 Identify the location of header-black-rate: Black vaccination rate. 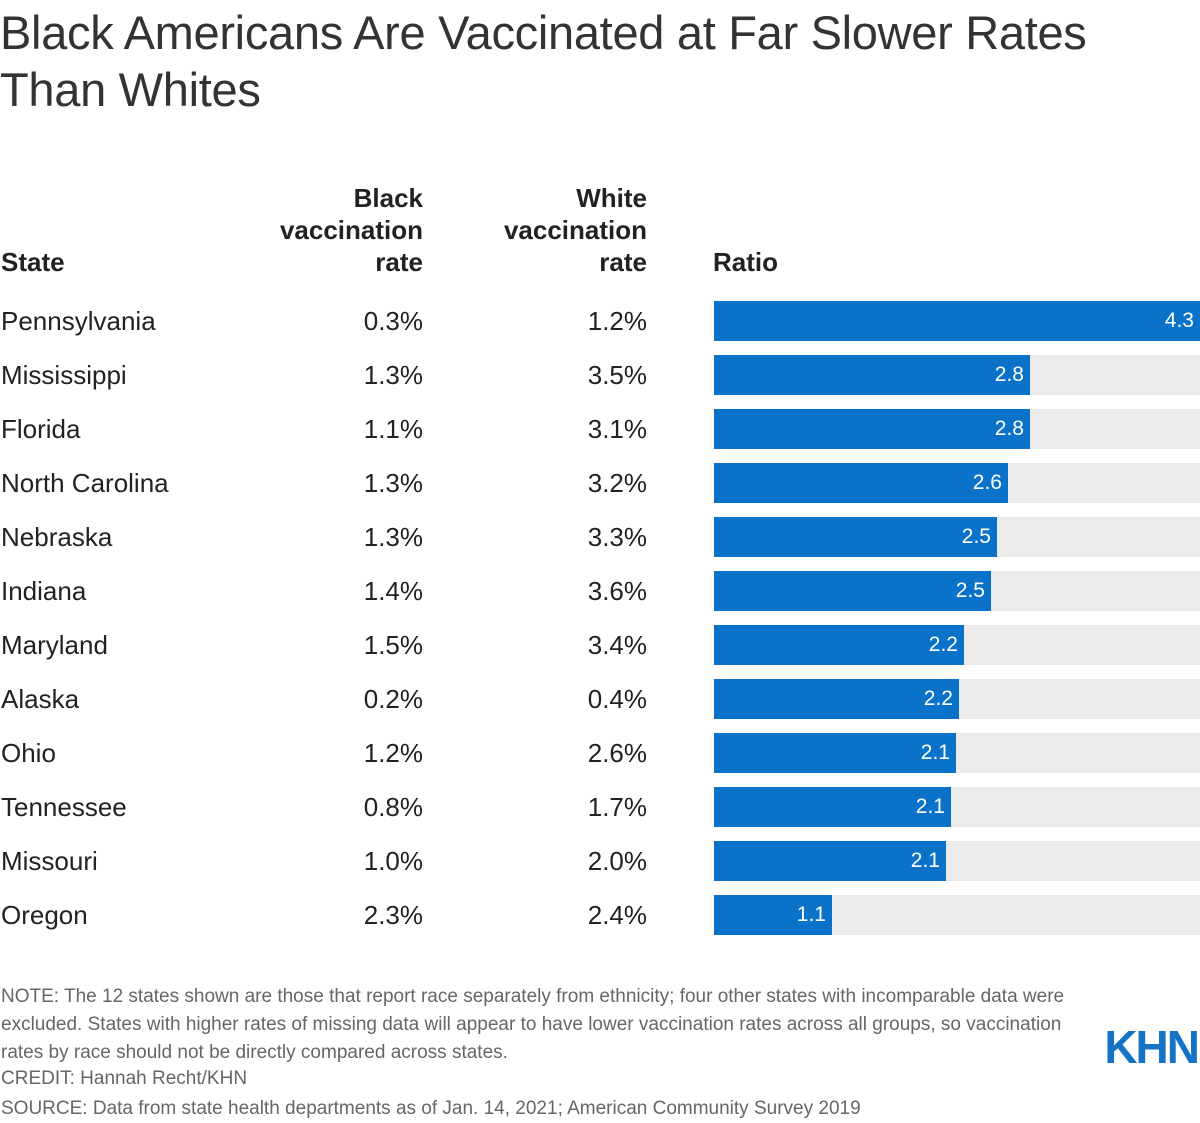
(326, 230).